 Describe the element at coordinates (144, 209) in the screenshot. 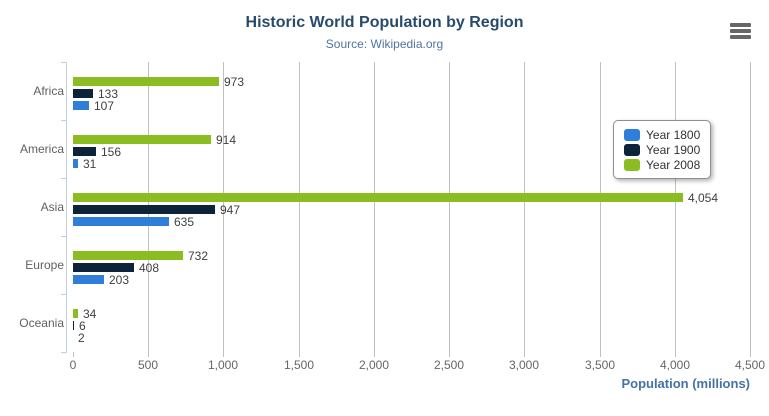

I see `bar-asia-year-1900` at that location.